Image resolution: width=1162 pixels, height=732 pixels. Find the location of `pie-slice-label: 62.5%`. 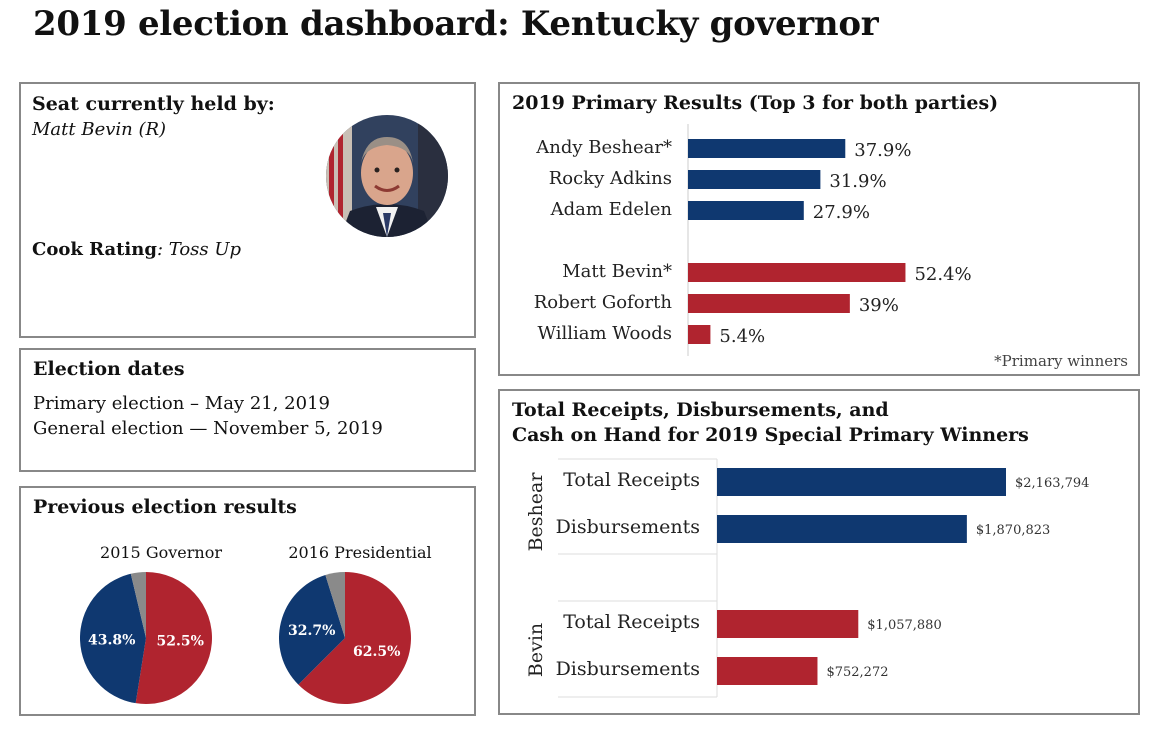

pie-slice-label: 62.5% is located at coordinates (376, 652).